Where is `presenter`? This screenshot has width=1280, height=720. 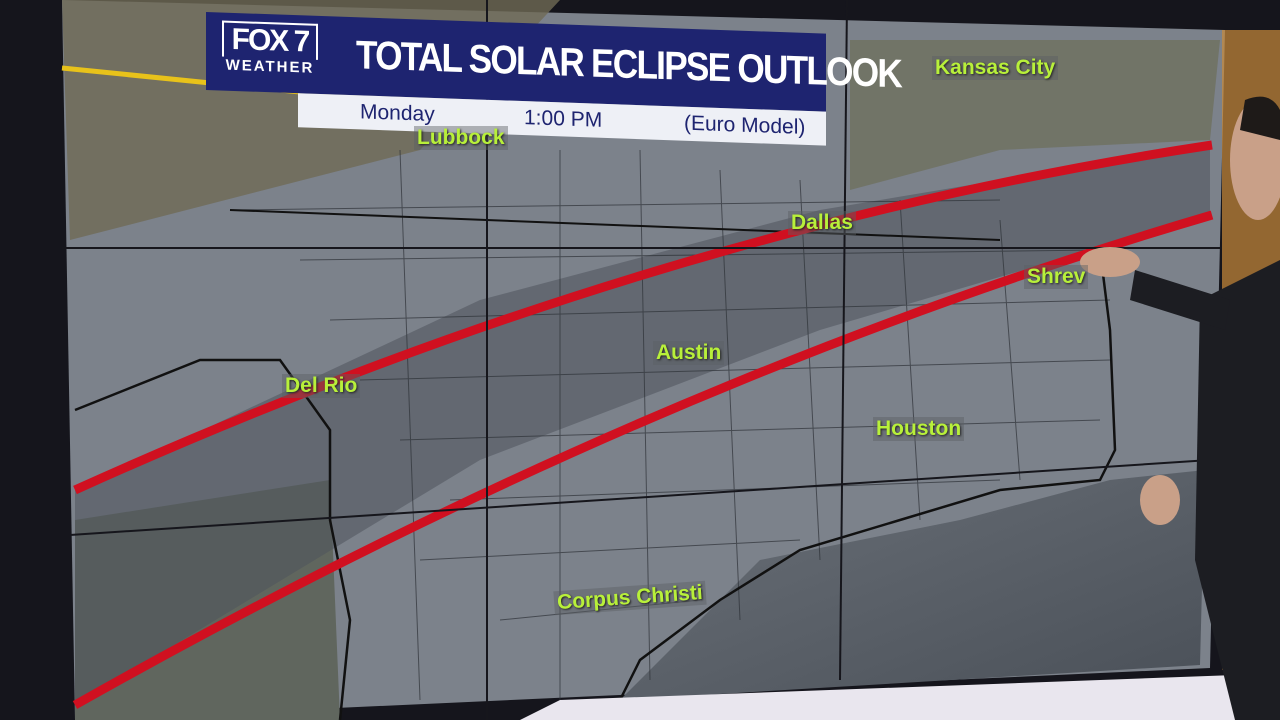 presenter is located at coordinates (1180, 408).